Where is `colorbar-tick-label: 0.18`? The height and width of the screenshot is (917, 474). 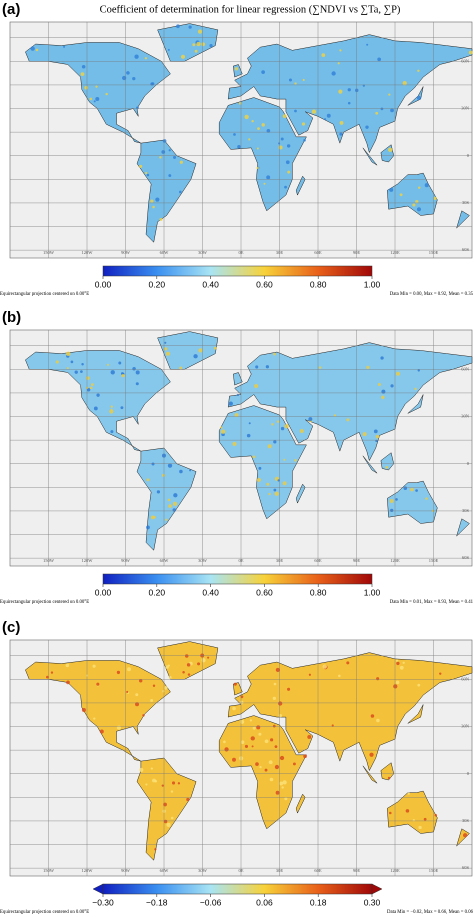 colorbar-tick-label: 0.18 is located at coordinates (318, 902).